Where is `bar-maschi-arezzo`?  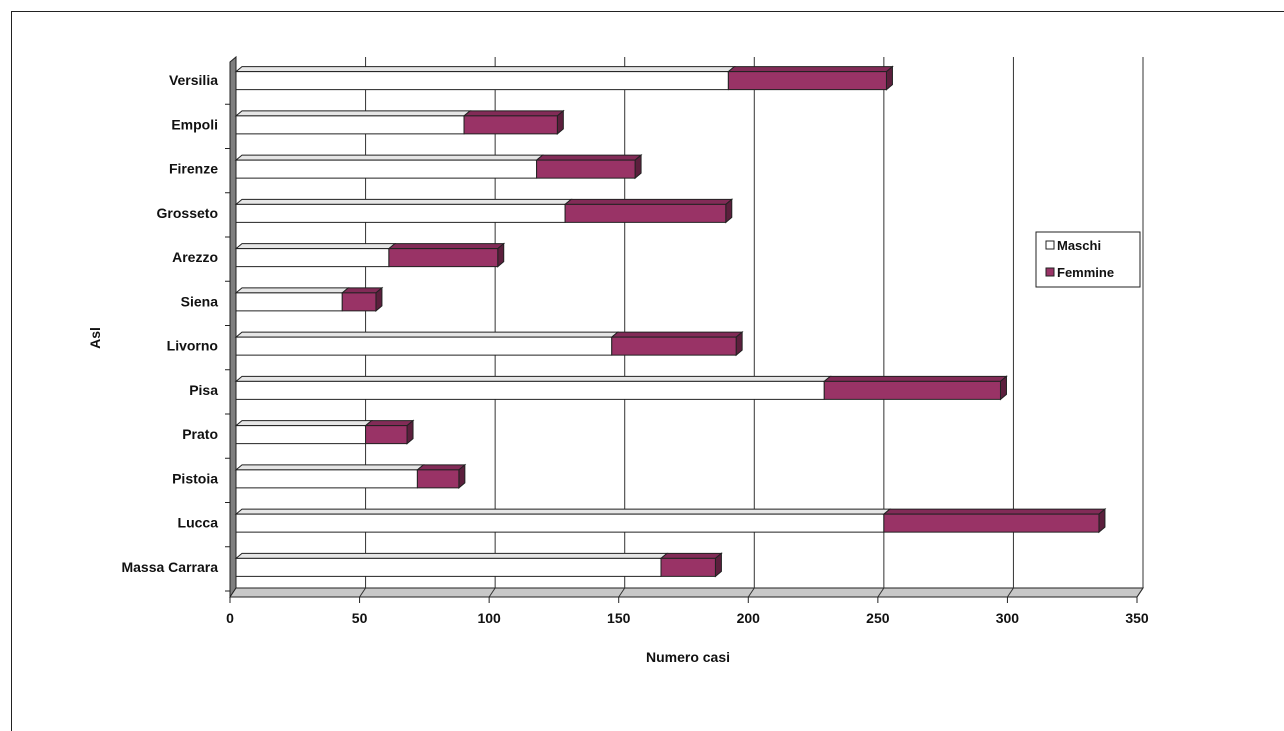 bar-maschi-arezzo is located at coordinates (312, 258).